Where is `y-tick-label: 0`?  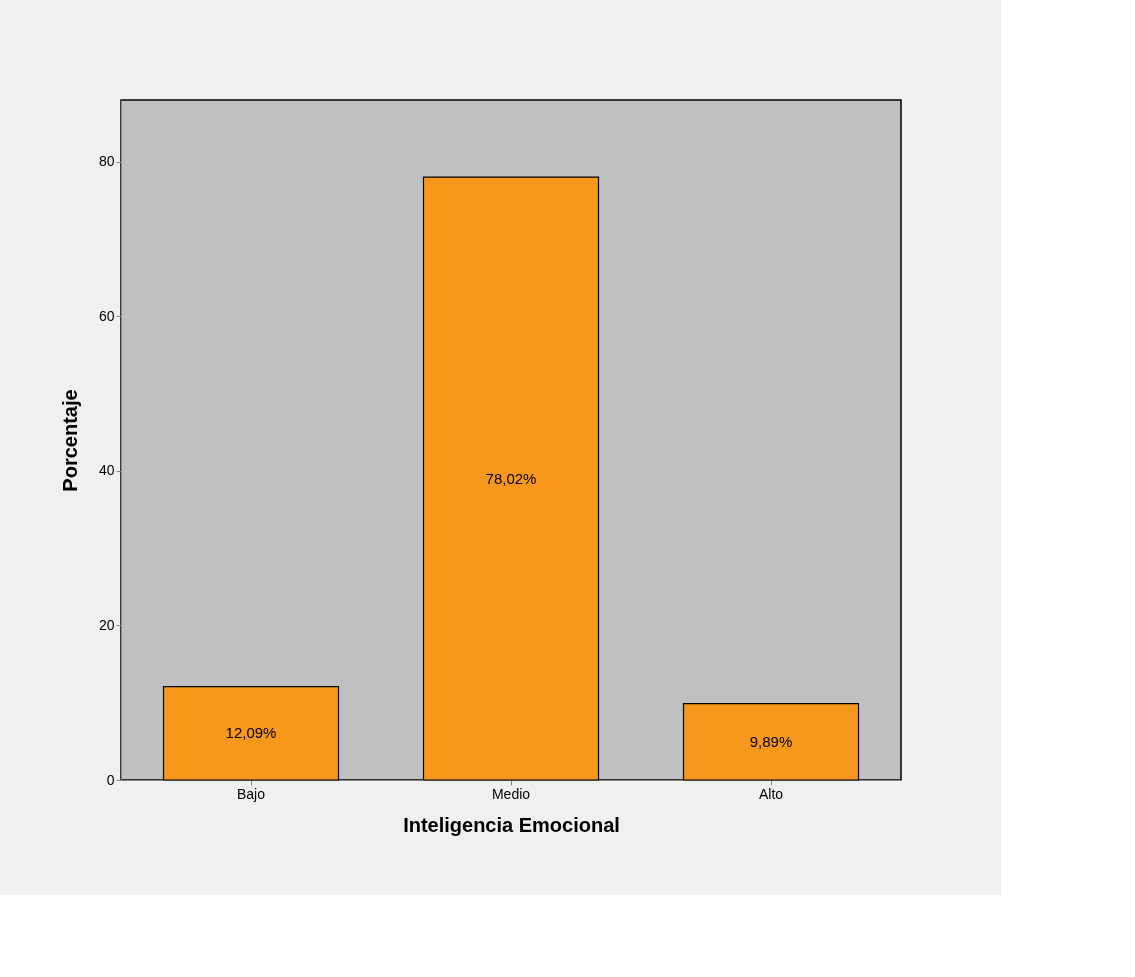 y-tick-label: 0 is located at coordinates (110, 779).